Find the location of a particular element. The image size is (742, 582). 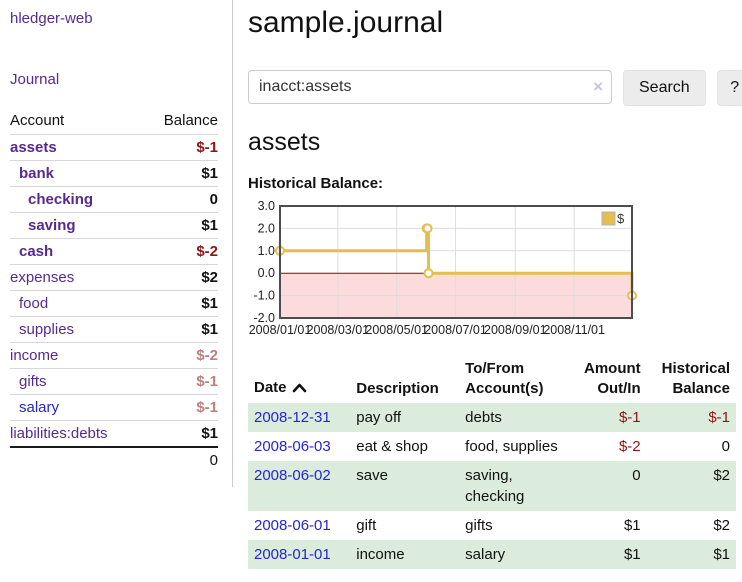

search-box: × is located at coordinates (430, 88).